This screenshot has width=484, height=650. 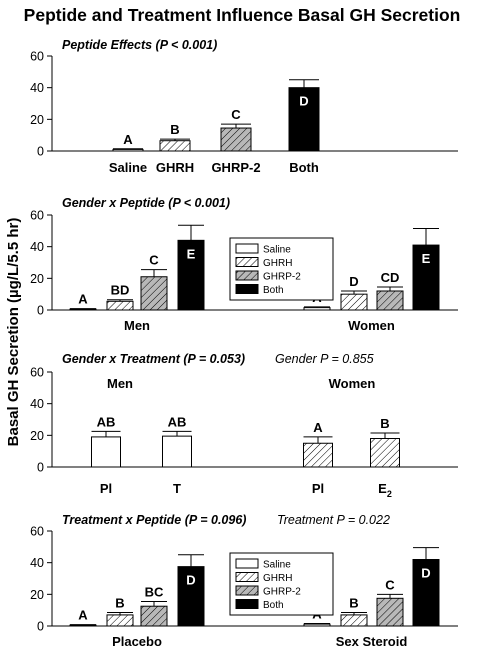 I want to click on group-label: Men, so click(x=137, y=325).